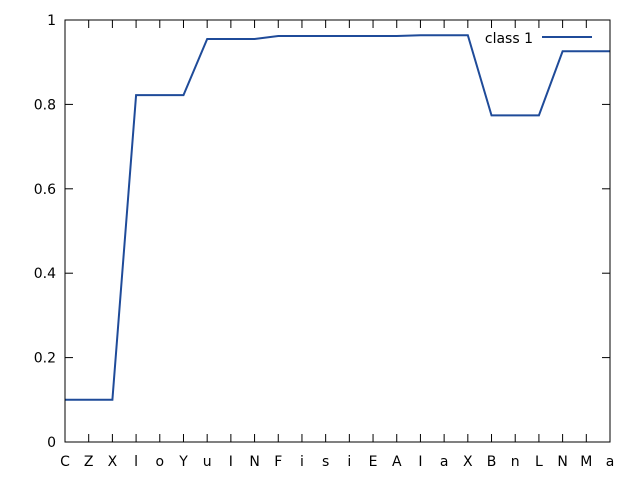 The height and width of the screenshot is (480, 640). Describe the element at coordinates (538, 39) in the screenshot. I see `legend: class 1` at that location.